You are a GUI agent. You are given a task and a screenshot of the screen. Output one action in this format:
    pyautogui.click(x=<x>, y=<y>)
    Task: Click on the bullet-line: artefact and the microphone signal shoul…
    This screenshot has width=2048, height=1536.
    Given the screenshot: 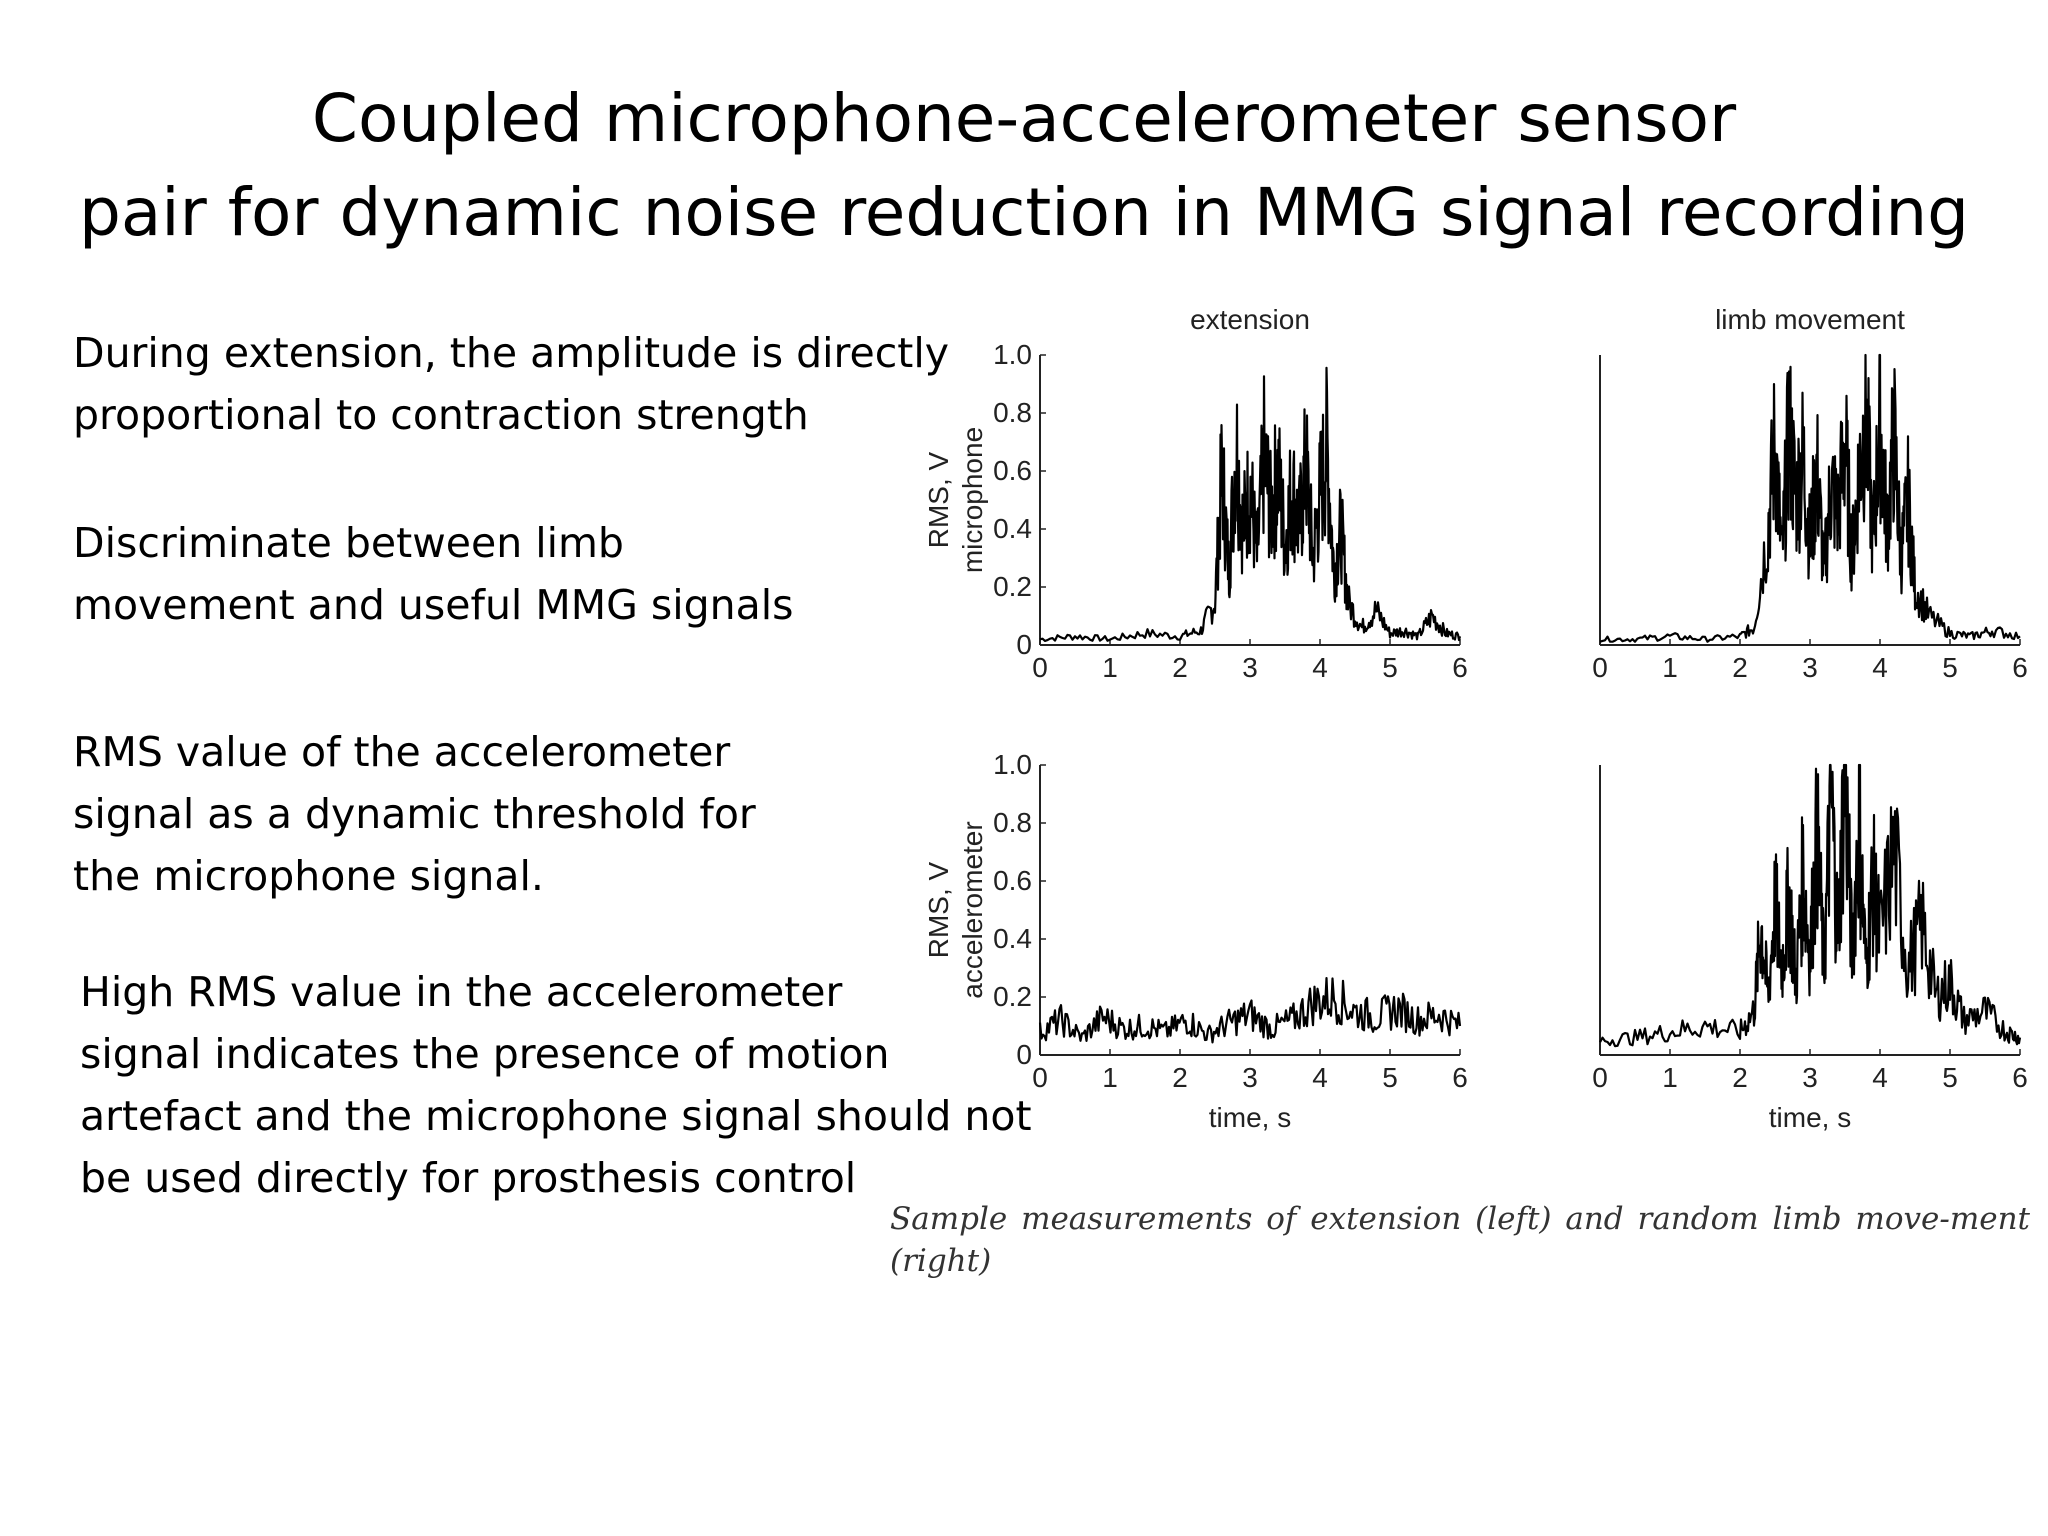 What is the action you would take?
    pyautogui.click(x=556, y=1116)
    